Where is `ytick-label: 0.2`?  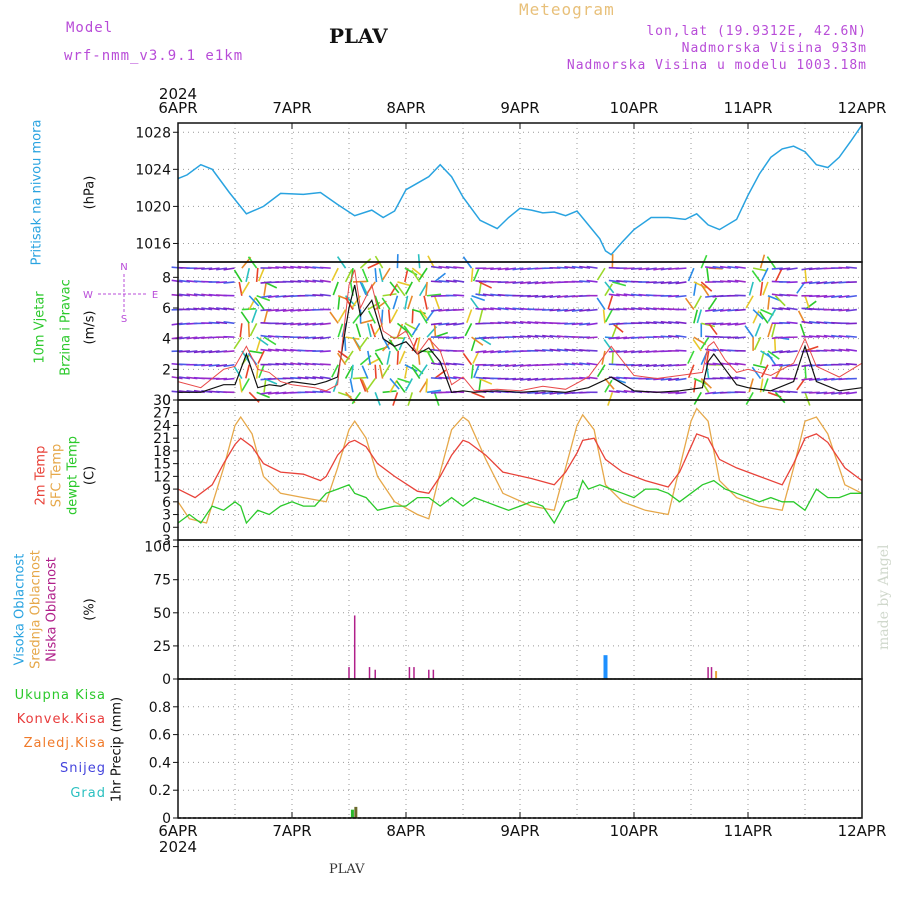 ytick-label: 0.2 is located at coordinates (160, 791).